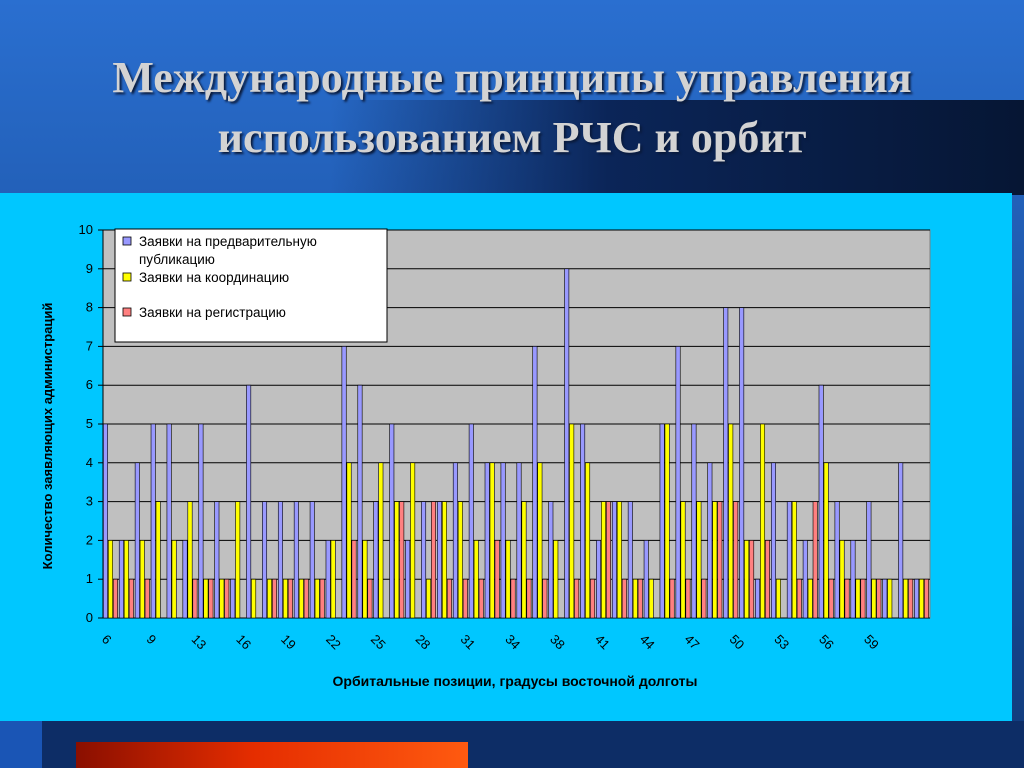 This screenshot has height=768, width=1024. What do you see at coordinates (89, 384) in the screenshot?
I see `y-tick-label: 6` at bounding box center [89, 384].